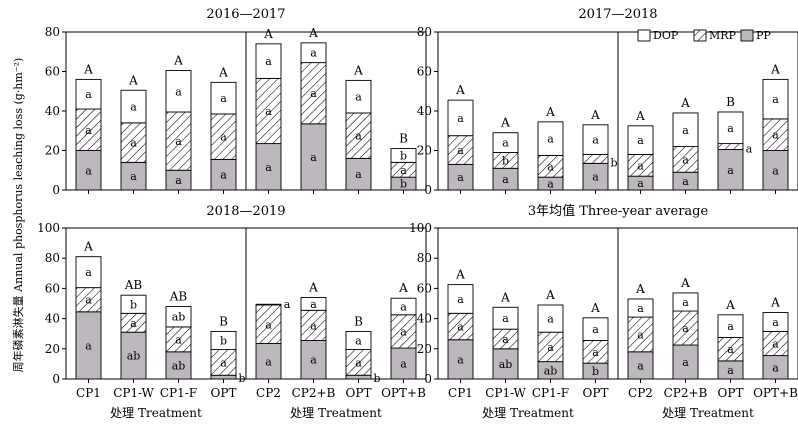  What do you see at coordinates (644, 35) in the screenshot?
I see `legend-swatch` at bounding box center [644, 35].